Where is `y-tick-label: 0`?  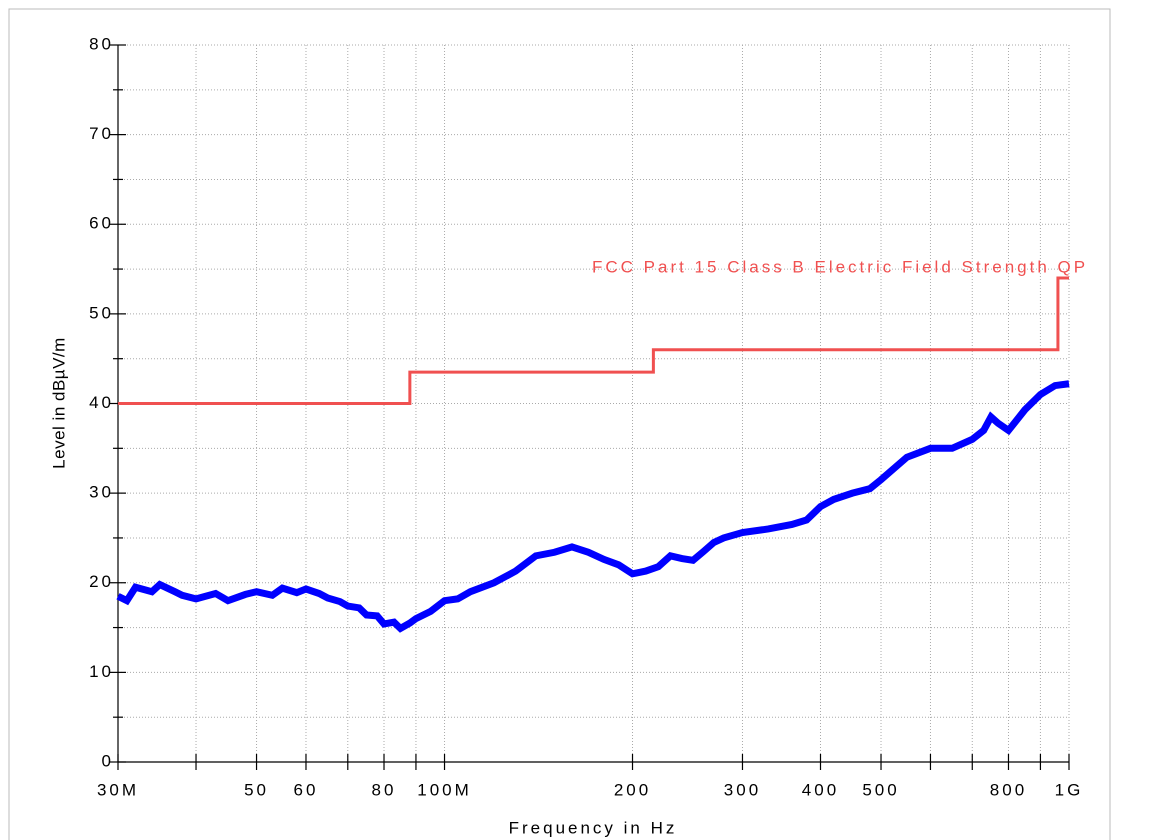
y-tick-label: 0 is located at coordinates (108, 760).